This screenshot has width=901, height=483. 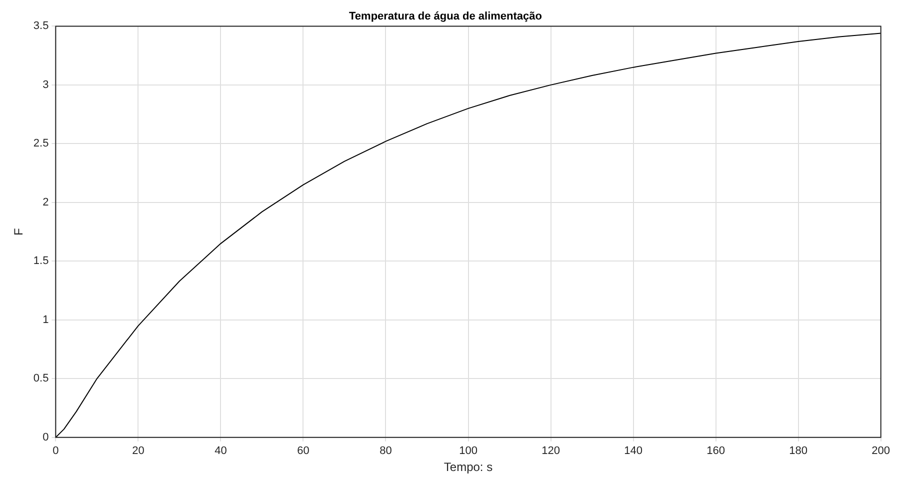 I want to click on y-tick-label: 1, so click(x=45, y=320).